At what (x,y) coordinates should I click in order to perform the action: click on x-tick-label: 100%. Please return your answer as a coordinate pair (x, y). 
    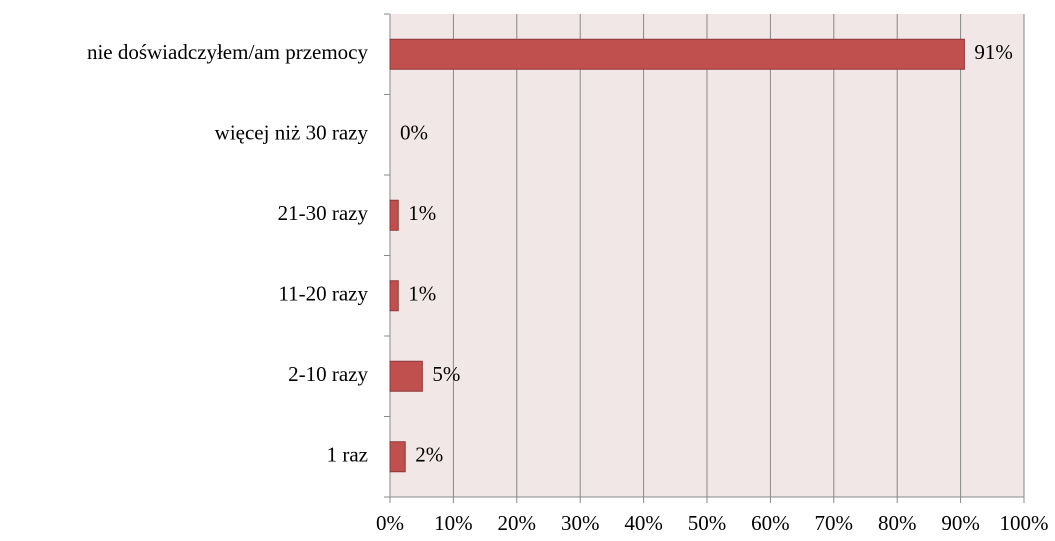
    Looking at the image, I should click on (1024, 523).